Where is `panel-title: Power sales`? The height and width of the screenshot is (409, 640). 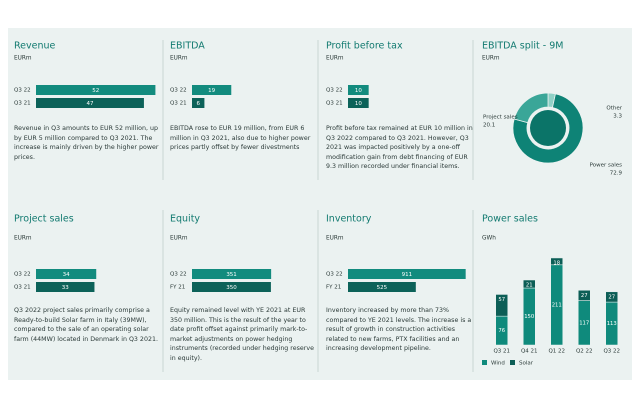 panel-title: Power sales is located at coordinates (510, 219).